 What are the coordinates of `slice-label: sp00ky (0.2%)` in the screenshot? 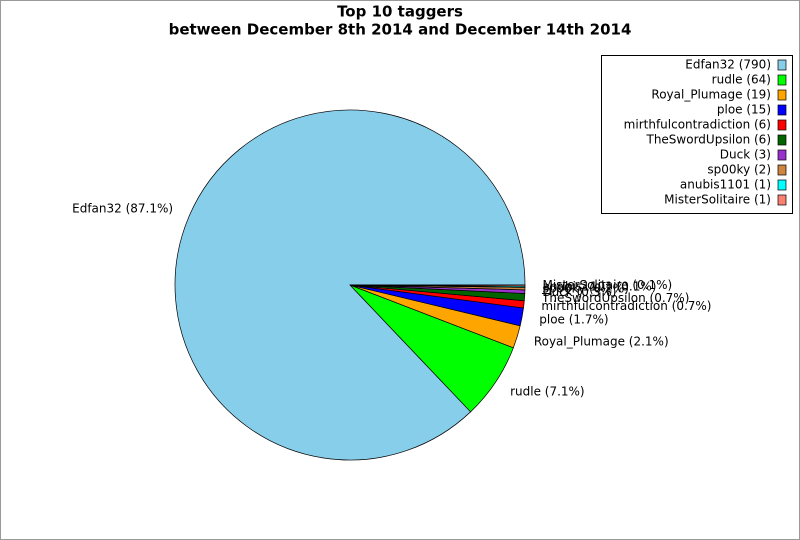 It's located at (585, 289).